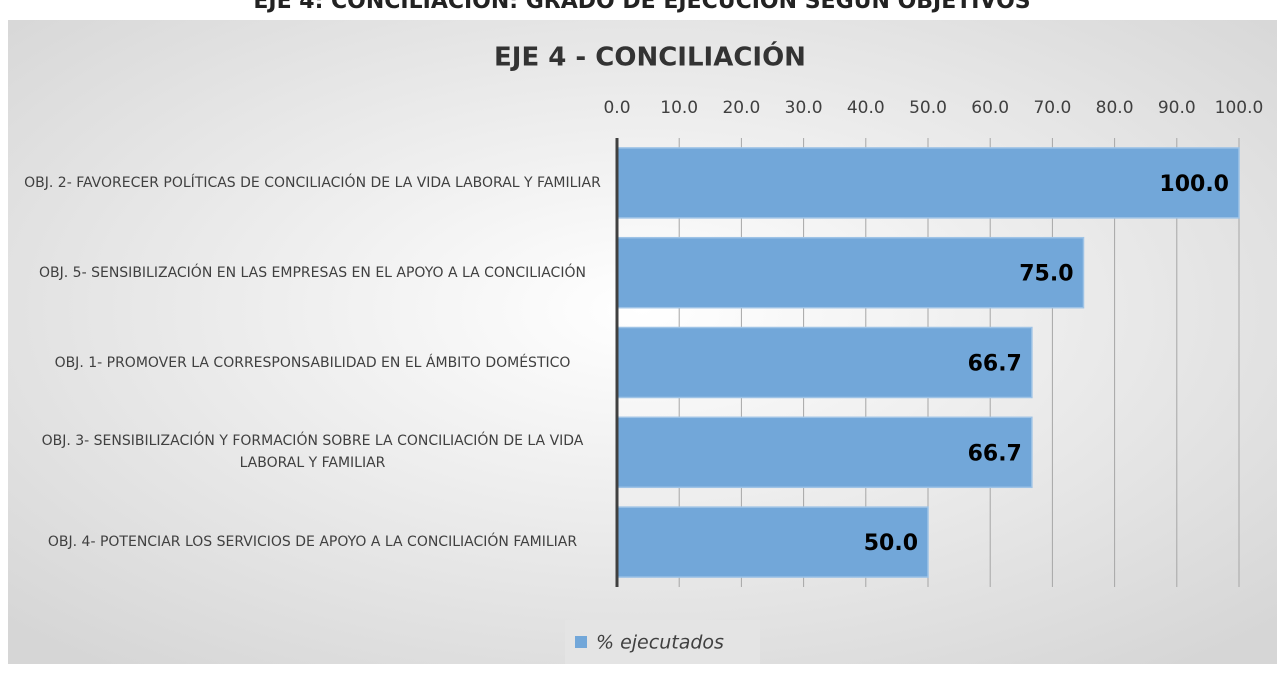 This screenshot has width=1285, height=673. What do you see at coordinates (1177, 108) in the screenshot?
I see `x-tick-label: 90.0` at bounding box center [1177, 108].